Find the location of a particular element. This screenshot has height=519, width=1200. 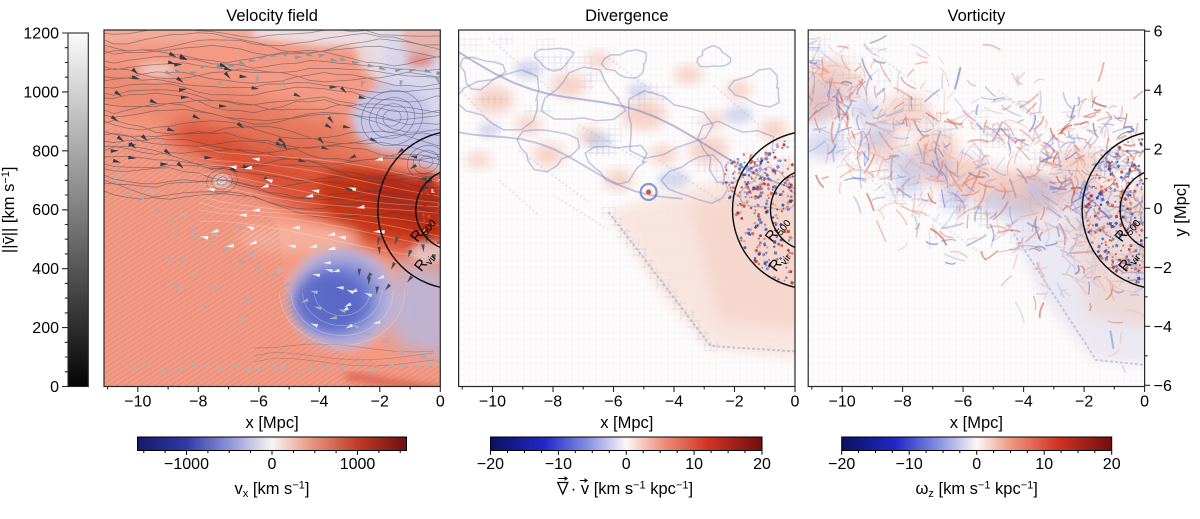

svg-text: 2 is located at coordinates (1158, 150).